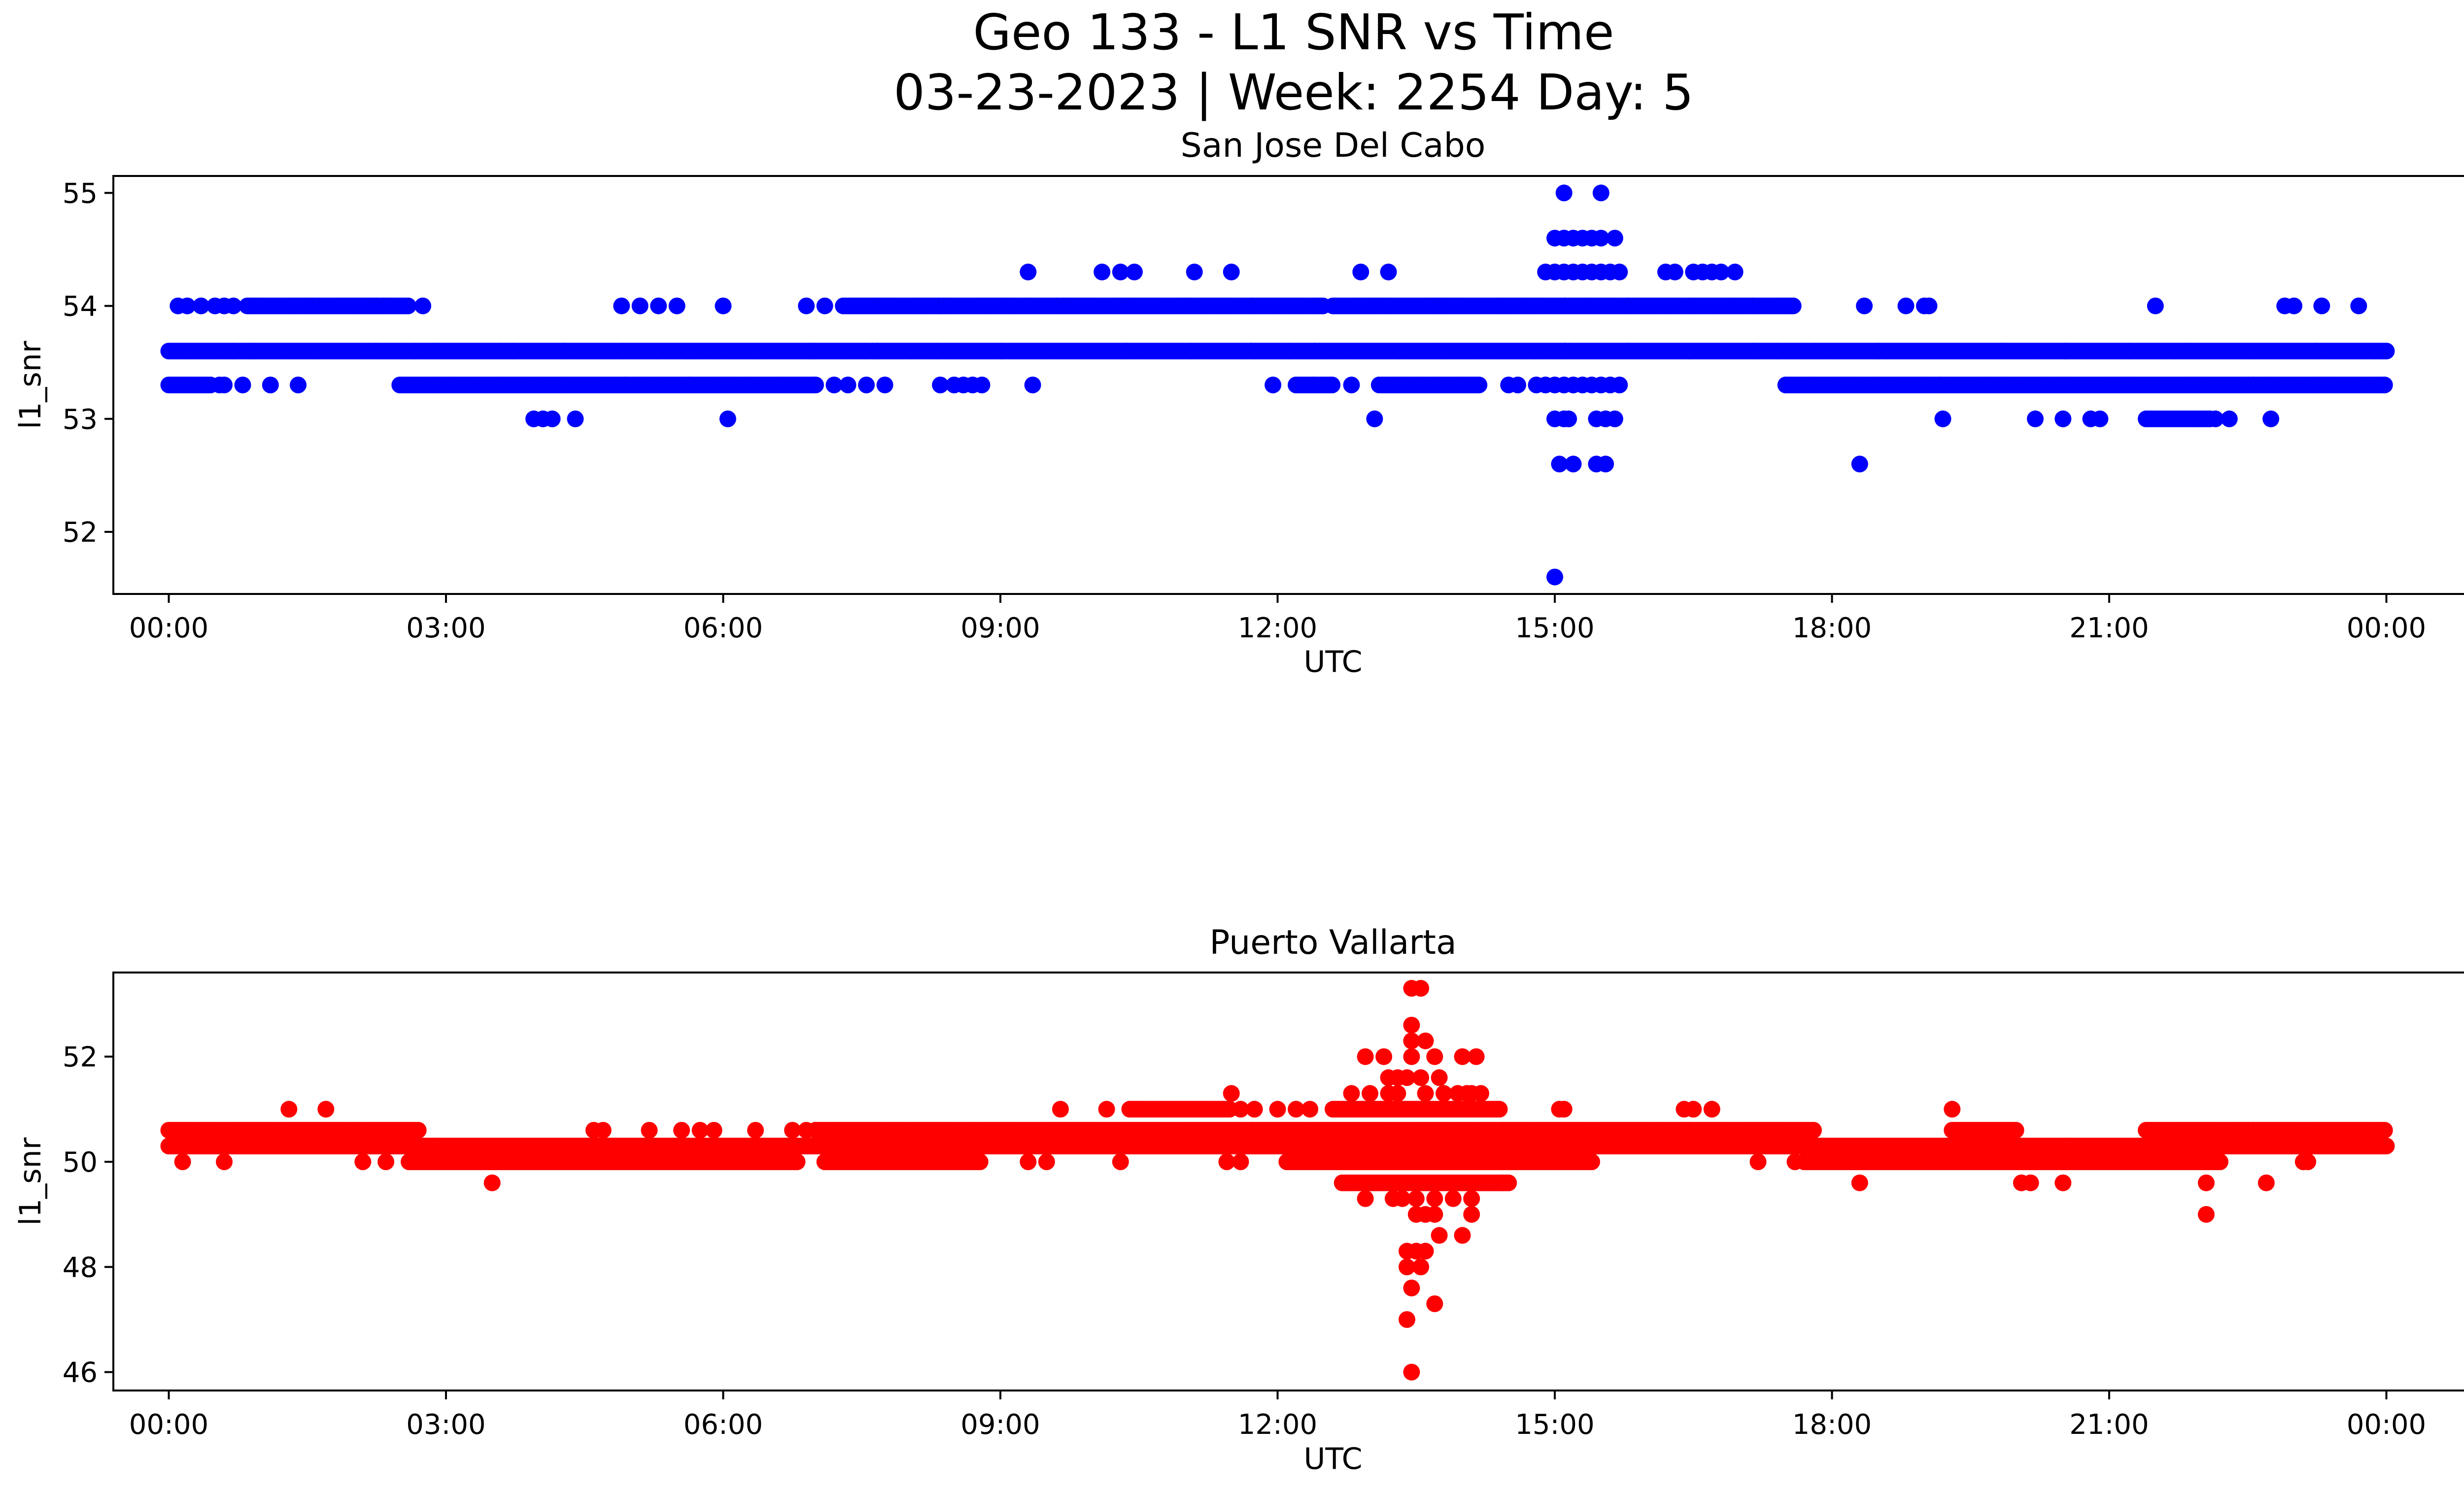 The image size is (2464, 1495). I want to click on x-tick-label: 03:00, so click(445, 1425).